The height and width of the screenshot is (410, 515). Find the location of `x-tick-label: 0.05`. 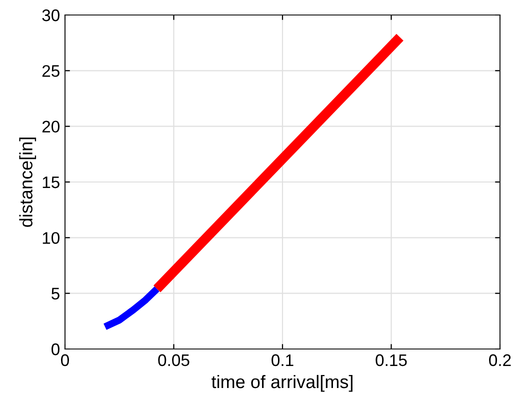

x-tick-label: 0.05 is located at coordinates (174, 360).